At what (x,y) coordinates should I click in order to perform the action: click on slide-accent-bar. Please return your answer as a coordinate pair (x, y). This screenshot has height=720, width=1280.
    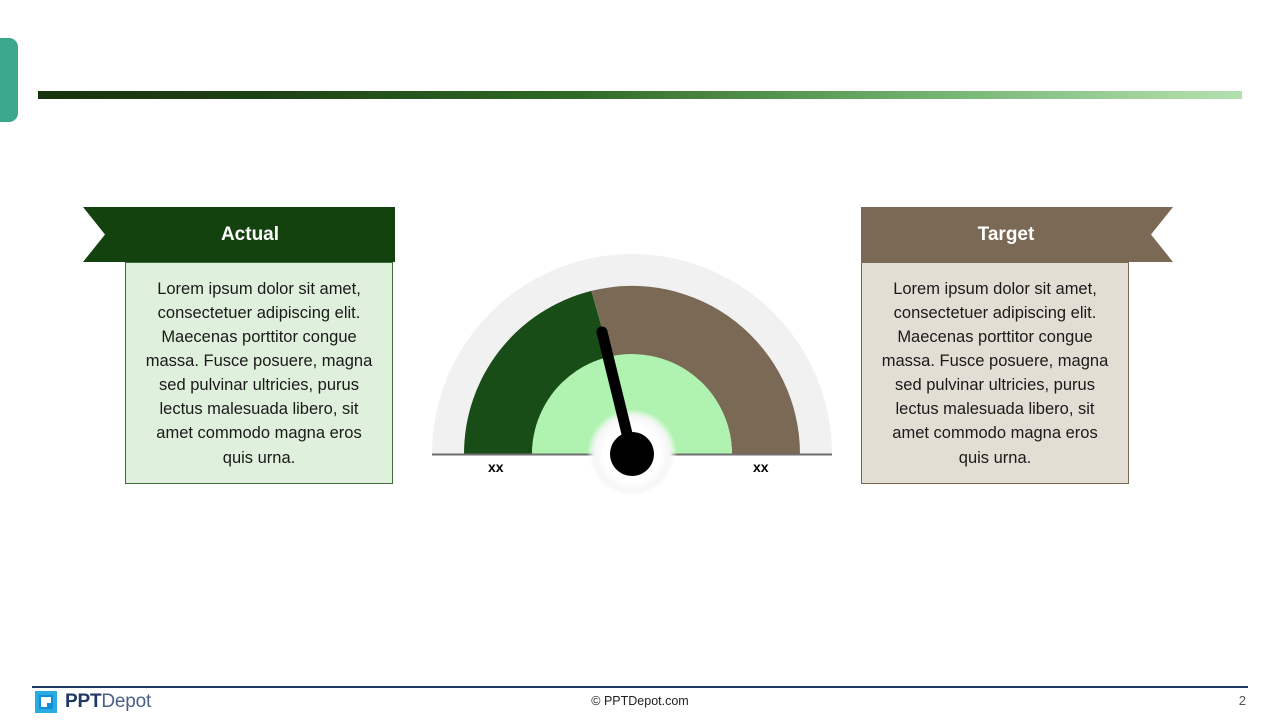
    Looking at the image, I should click on (9, 80).